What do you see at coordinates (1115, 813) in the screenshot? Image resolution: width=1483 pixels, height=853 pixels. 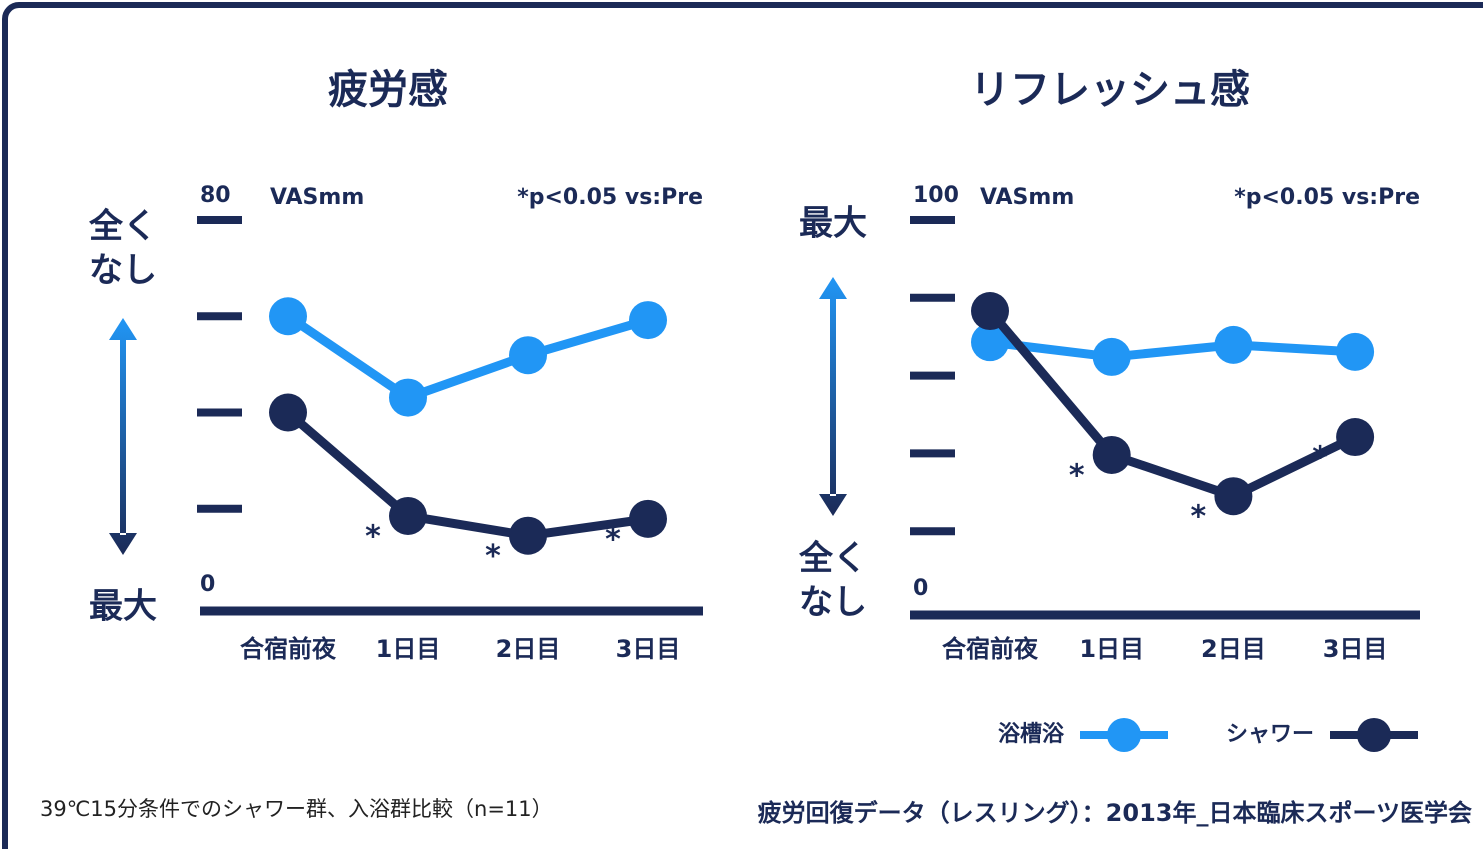 I see `footer-right: 疲労回復データ（レスリング）：2013年_日本臨床スポーツ医学会` at bounding box center [1115, 813].